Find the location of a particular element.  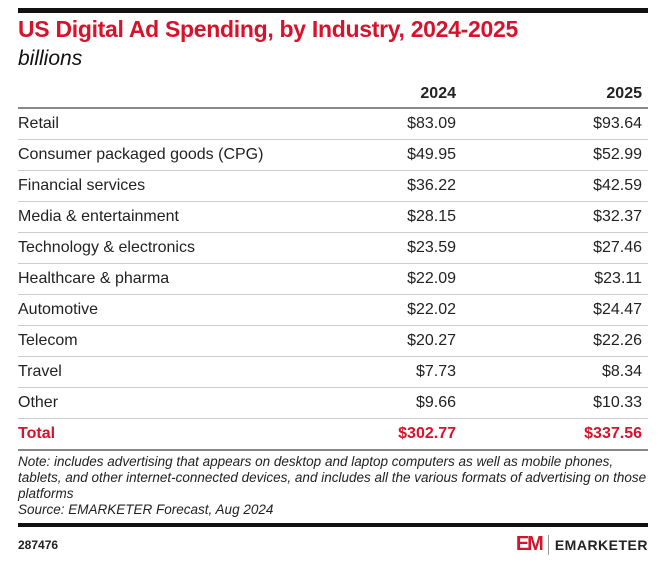

top-rule is located at coordinates (333, 10).